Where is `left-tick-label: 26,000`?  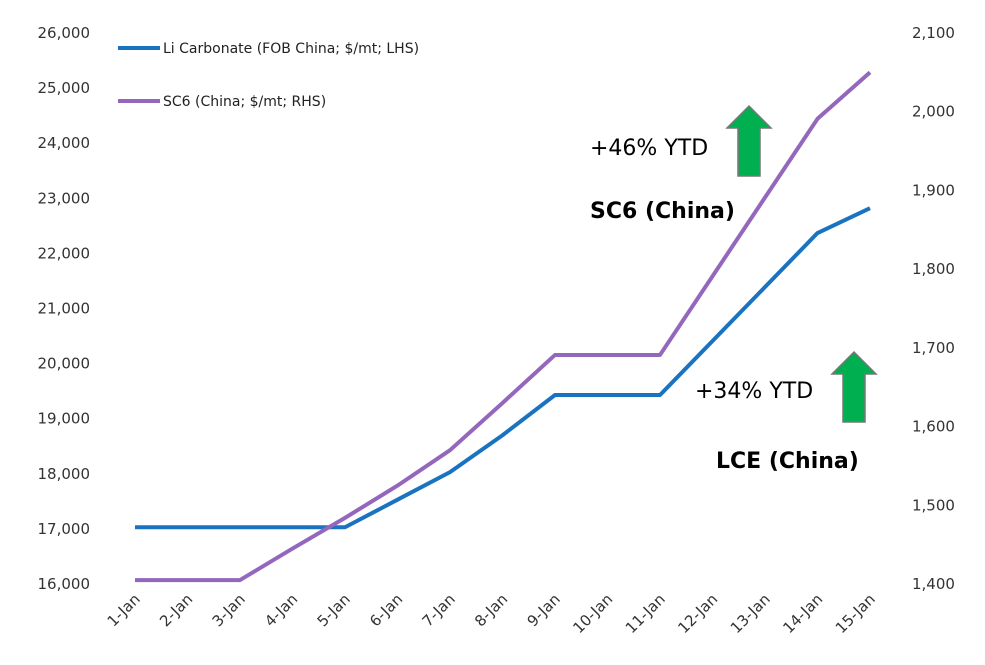 left-tick-label: 26,000 is located at coordinates (64, 33).